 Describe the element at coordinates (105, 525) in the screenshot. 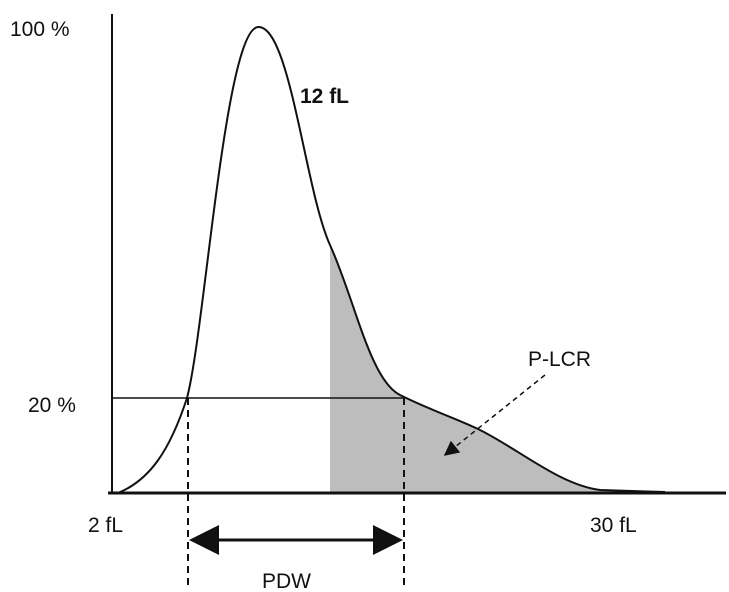

I see `x-start-label: 2 fL` at that location.